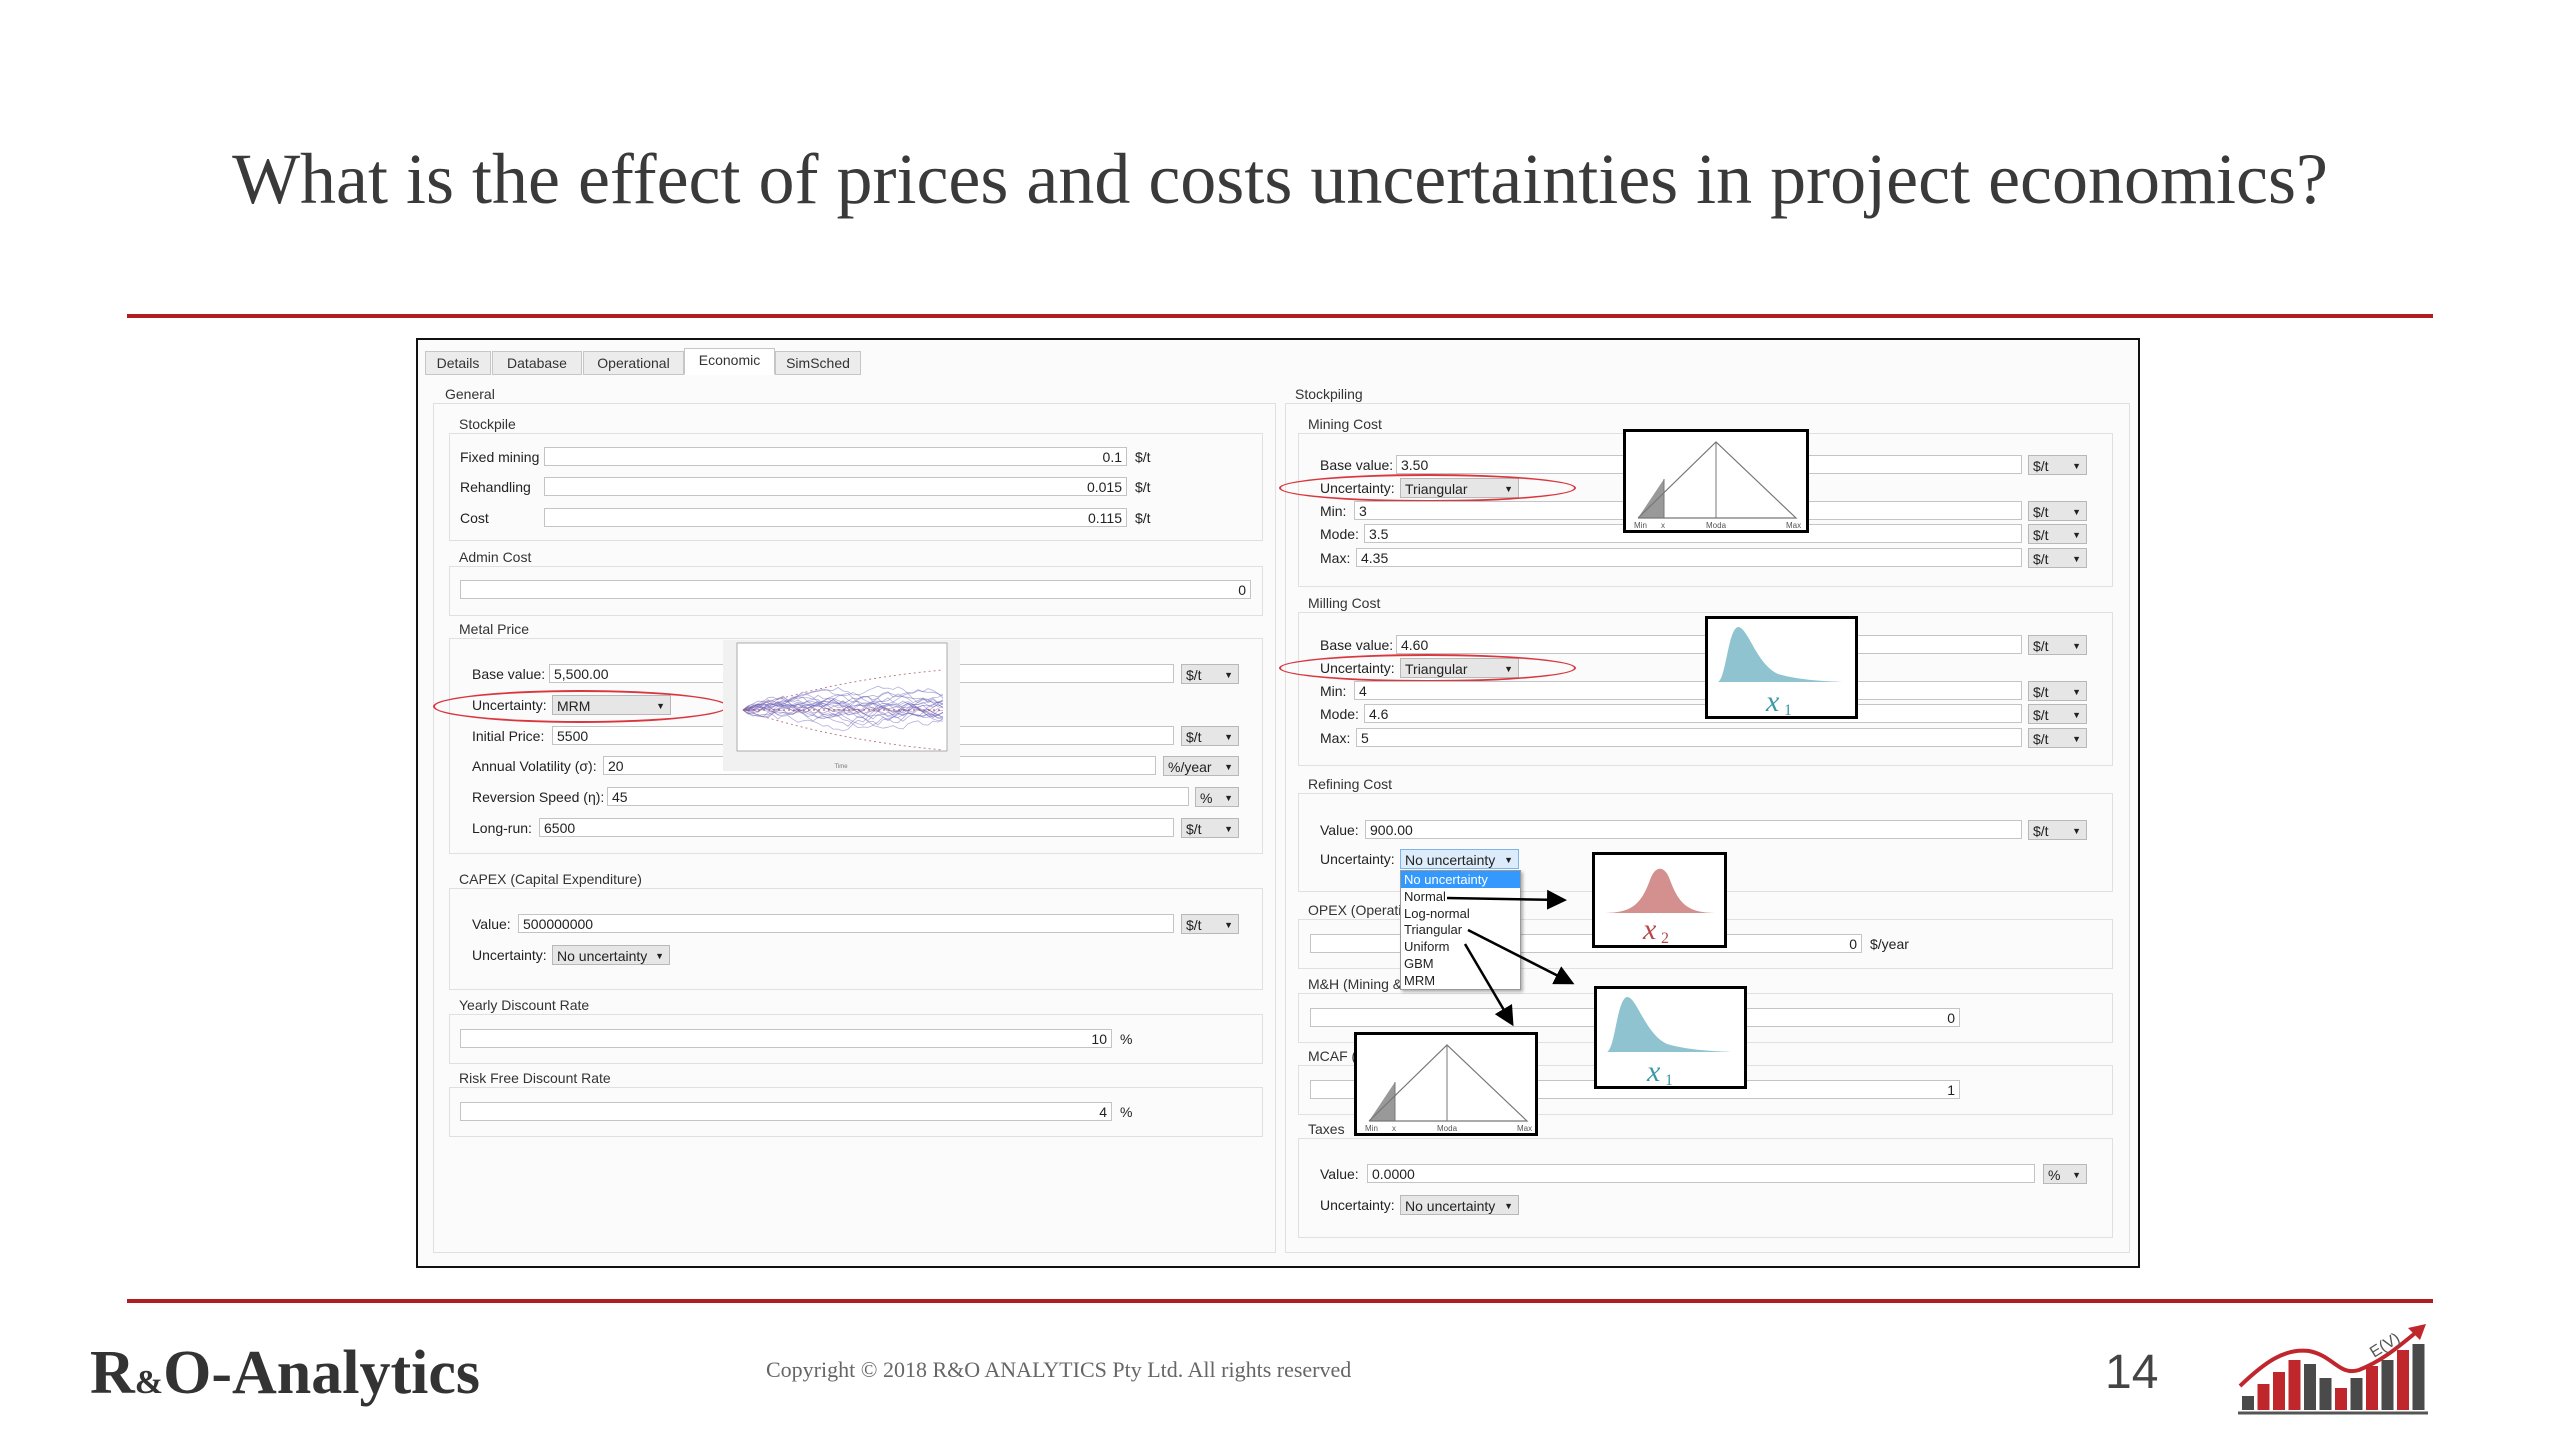 This screenshot has height=1440, width=2560. What do you see at coordinates (1586, 943) in the screenshot?
I see `opex-input: 0` at bounding box center [1586, 943].